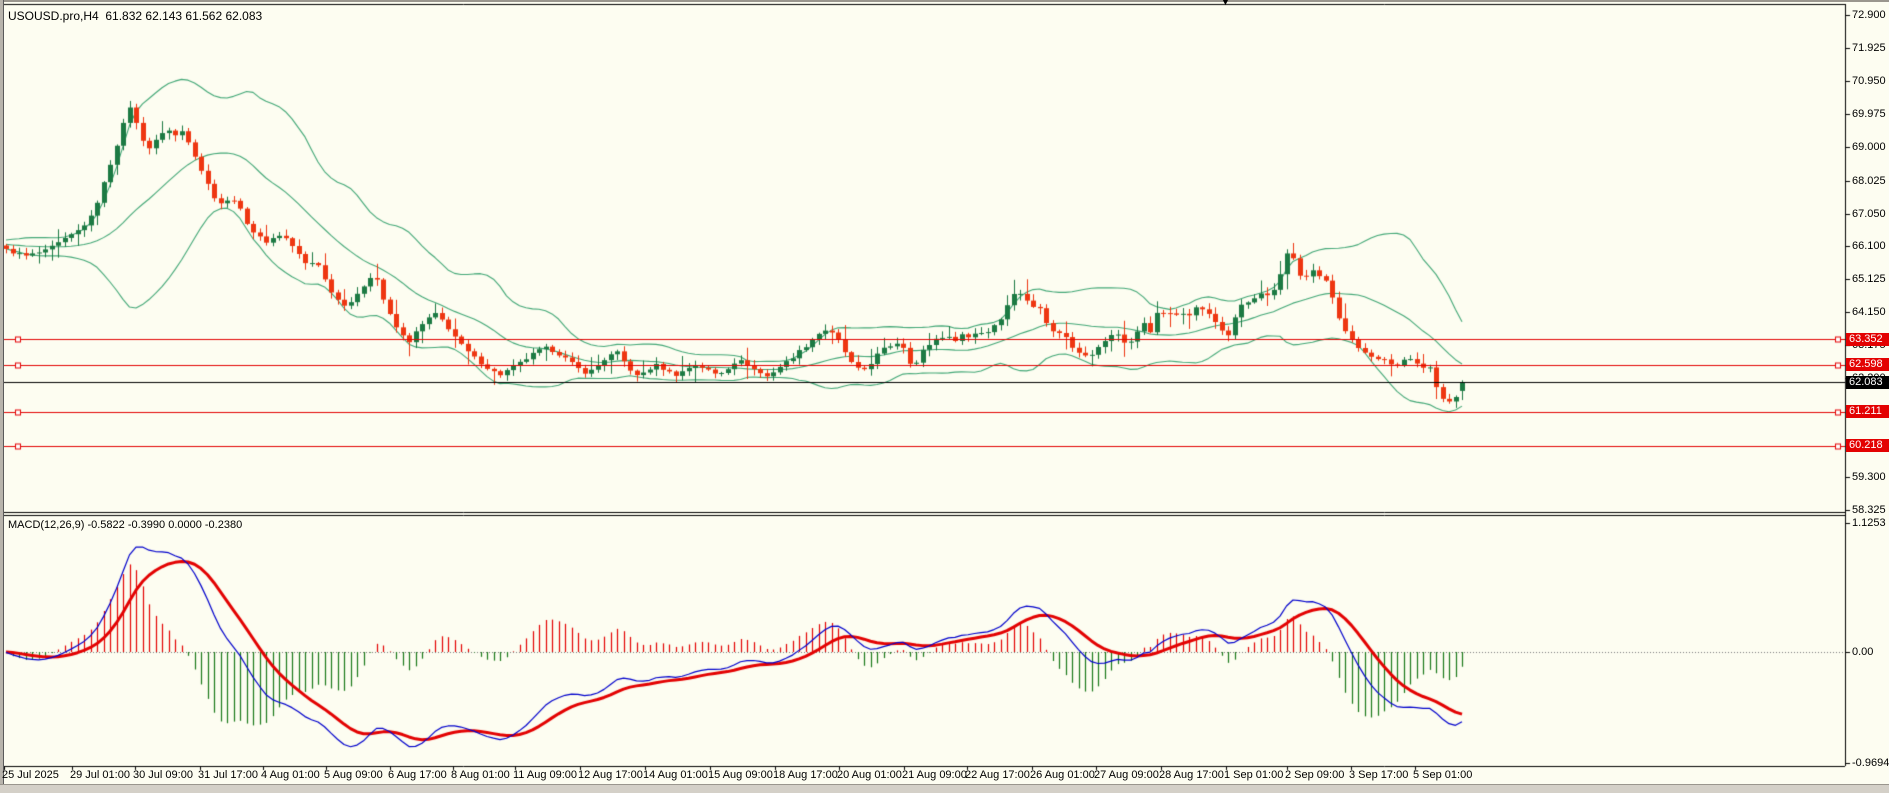 This screenshot has width=1889, height=793. Describe the element at coordinates (1869, 81) in the screenshot. I see `price-axis-label: 70.950` at that location.